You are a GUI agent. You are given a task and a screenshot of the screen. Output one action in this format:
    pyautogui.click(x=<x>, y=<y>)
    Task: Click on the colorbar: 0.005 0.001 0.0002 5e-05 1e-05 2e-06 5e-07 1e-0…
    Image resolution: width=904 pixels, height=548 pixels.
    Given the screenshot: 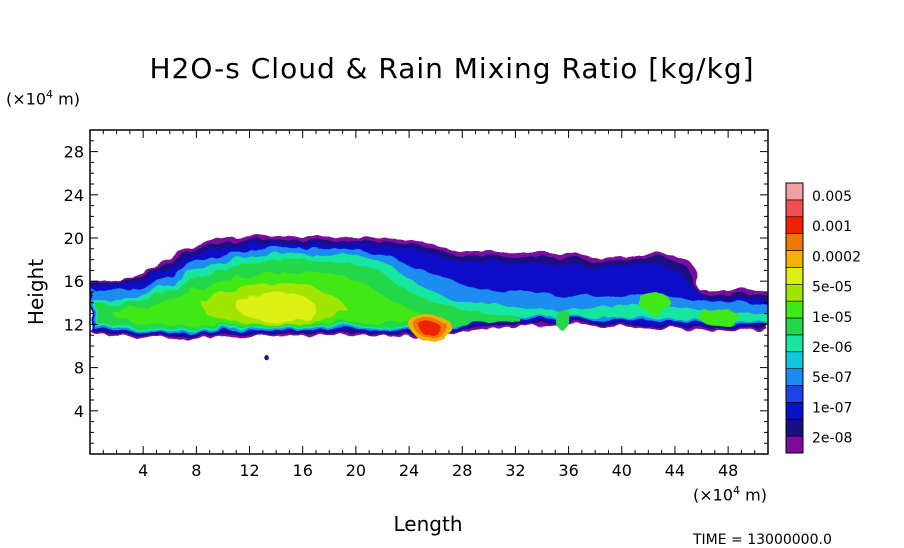 What is the action you would take?
    pyautogui.click(x=823, y=318)
    